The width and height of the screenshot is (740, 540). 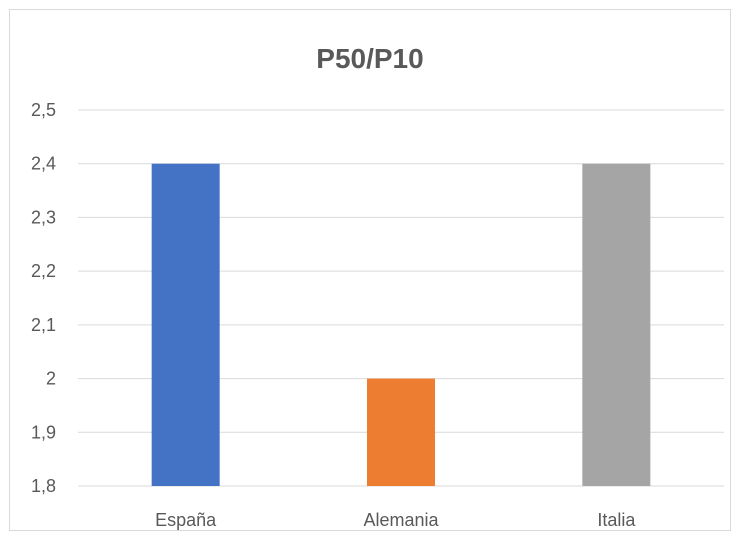 What do you see at coordinates (43, 325) in the screenshot?
I see `y-tick-label: 2,1` at bounding box center [43, 325].